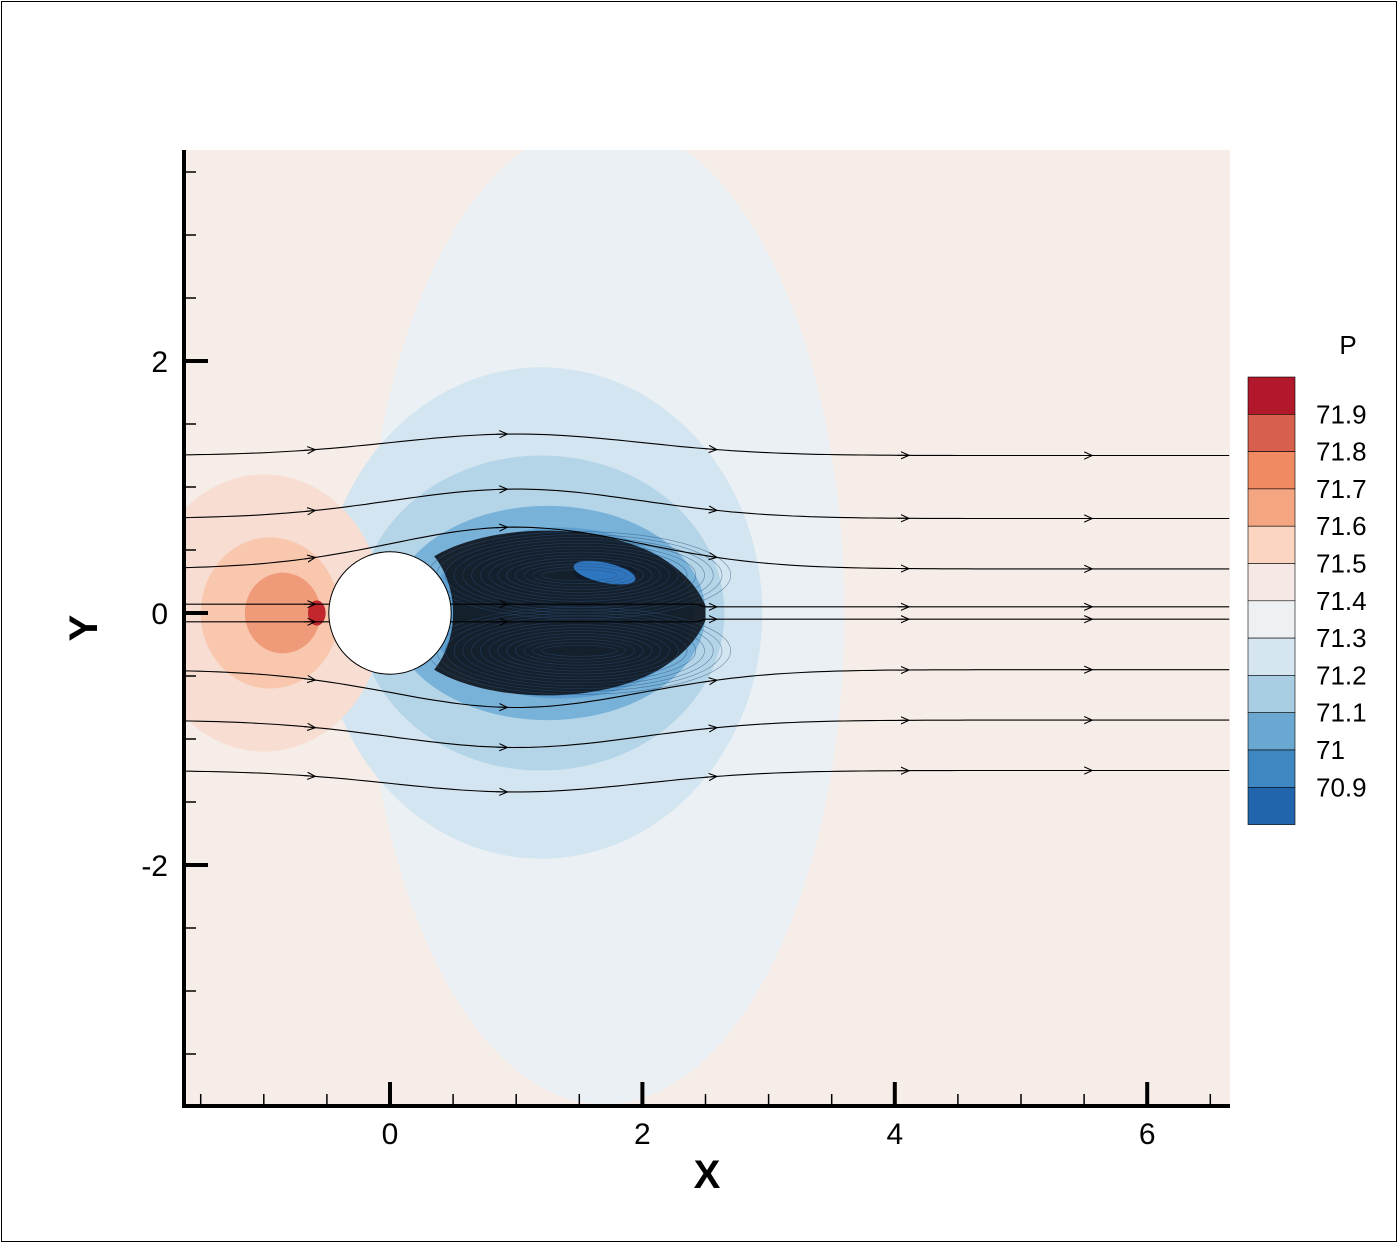  I want to click on legend-title: P, so click(1347, 345).